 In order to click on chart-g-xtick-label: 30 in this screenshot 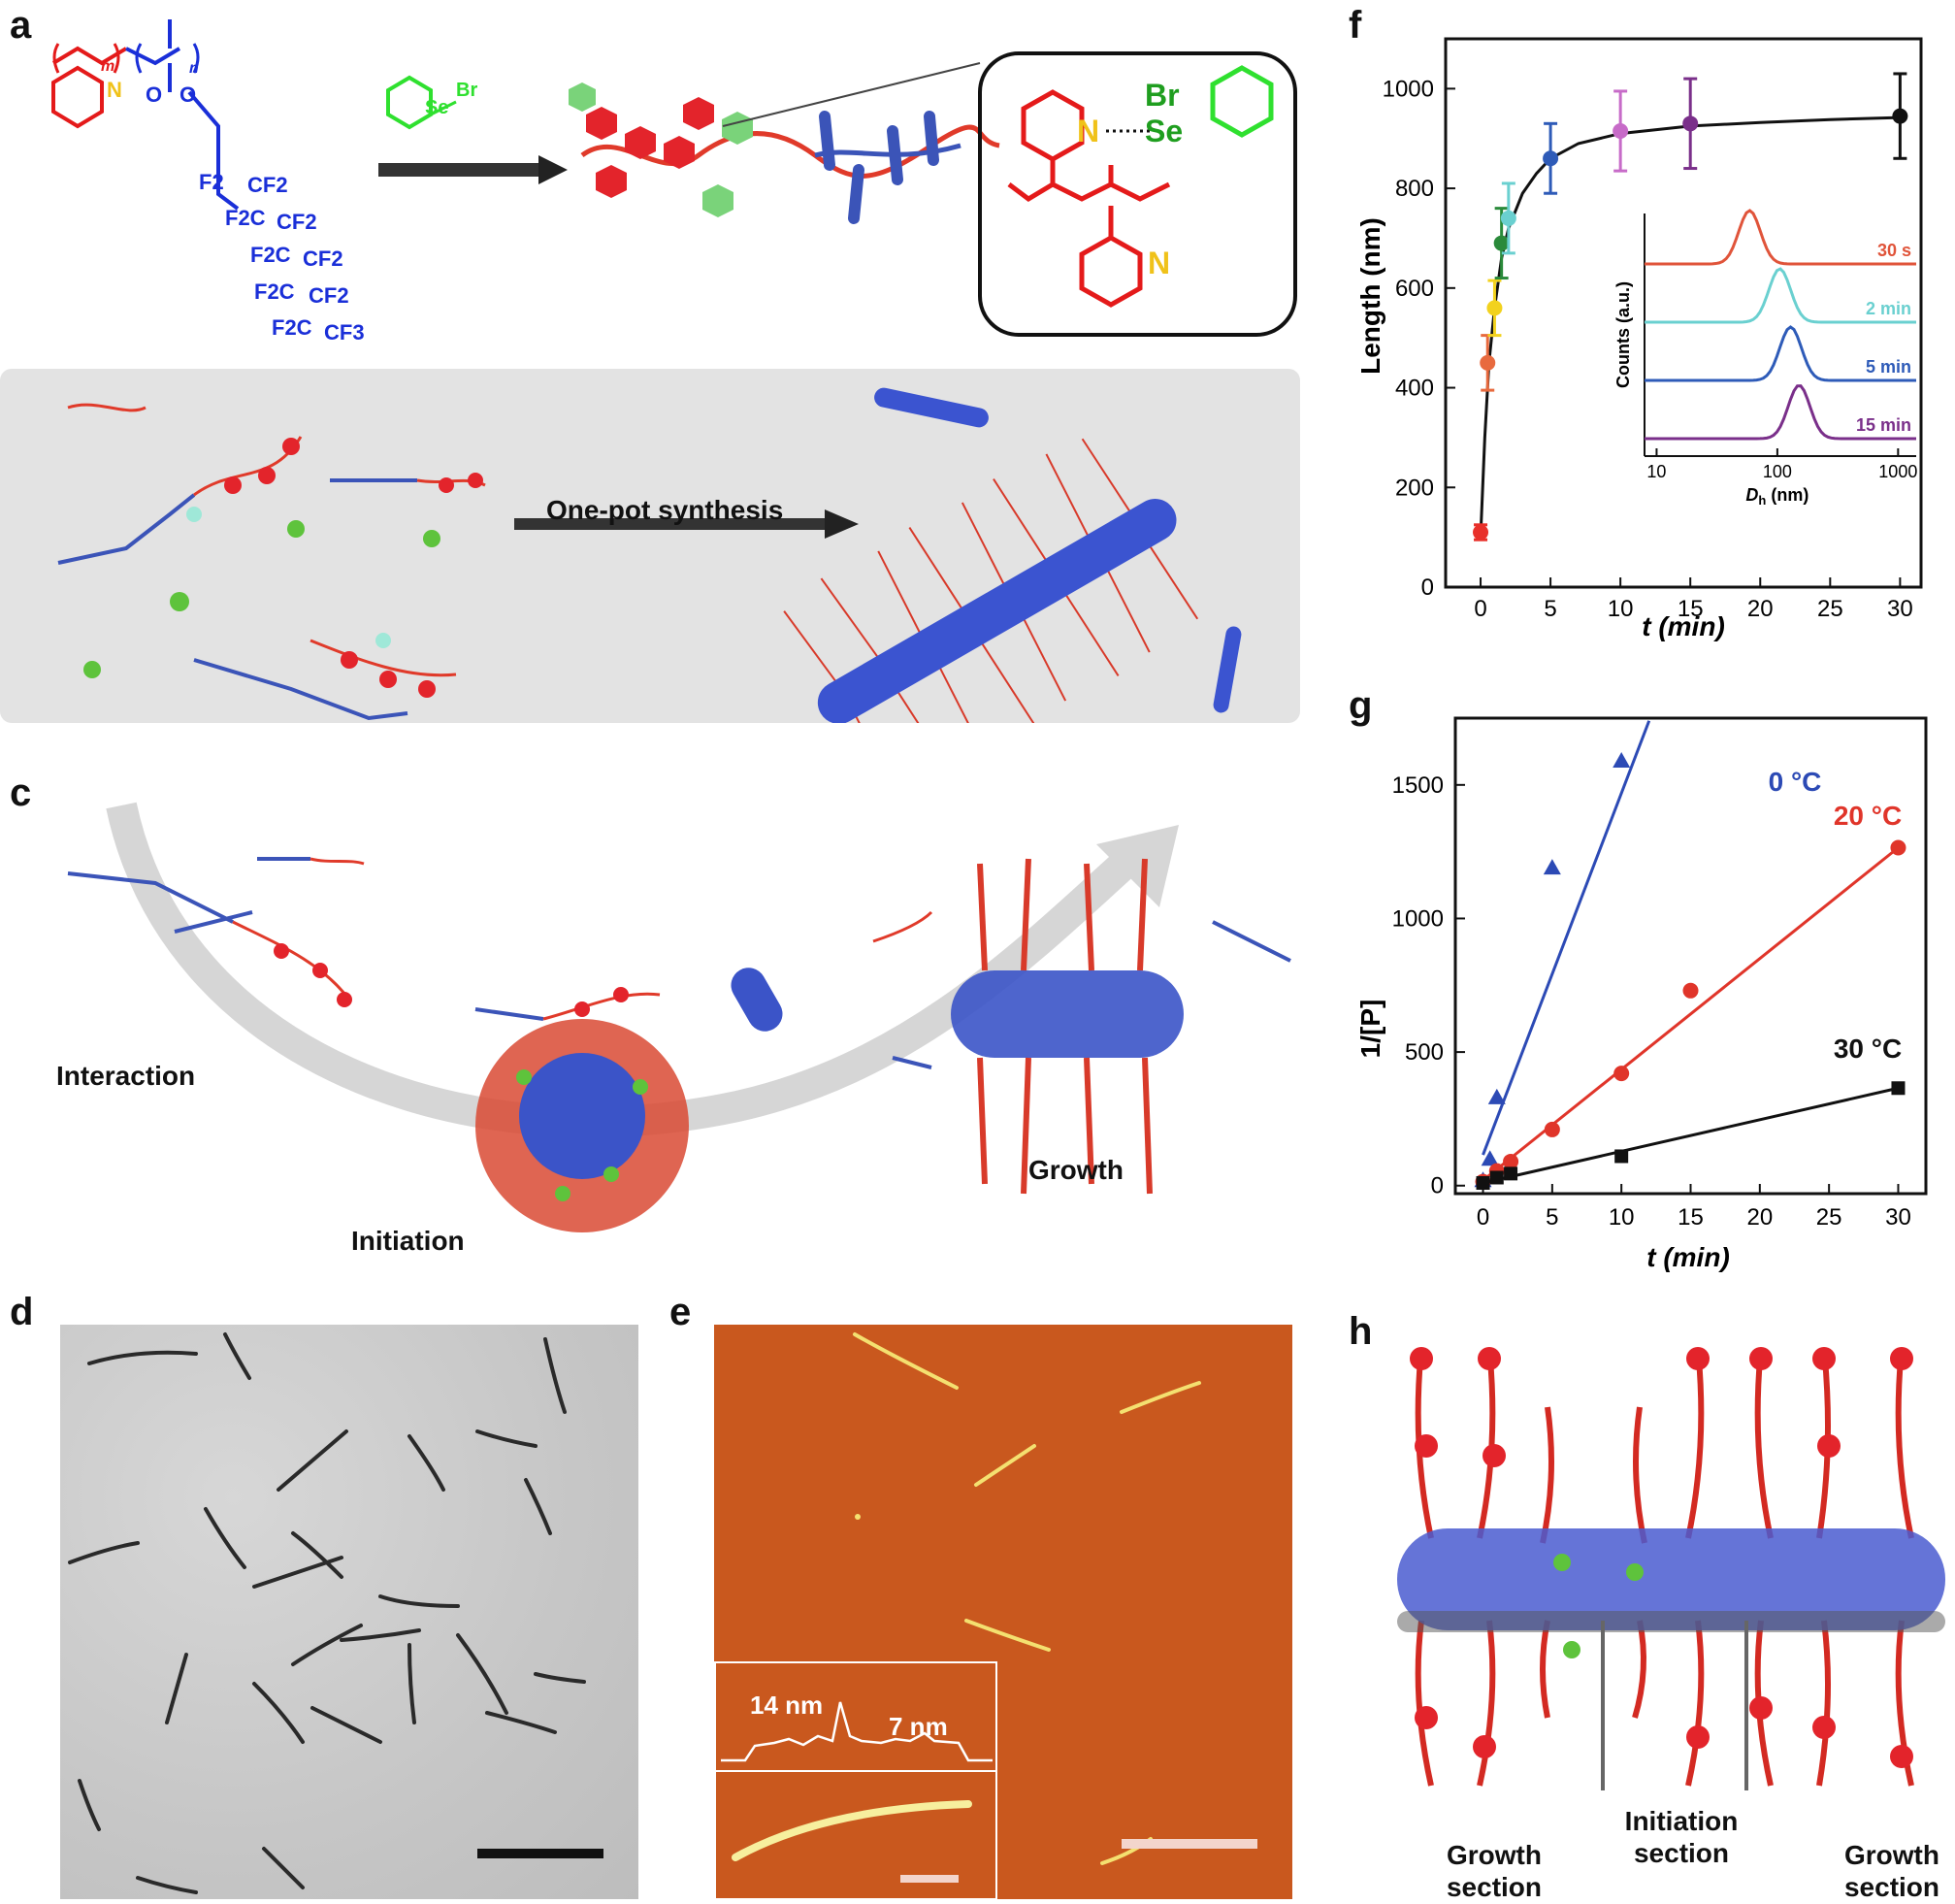, I will do `click(1898, 1217)`.